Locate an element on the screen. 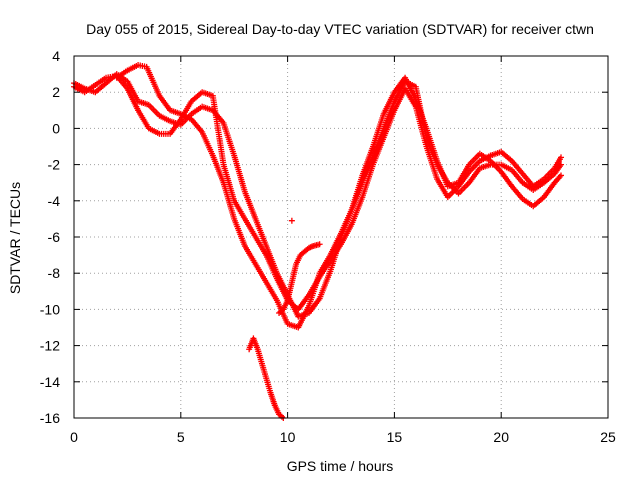 Image resolution: width=640 pixels, height=480 pixels. y-tick-labels: -16 -14 -12 -10 -8 -6 -4 -2 0 2 4 is located at coordinates (50, 237).